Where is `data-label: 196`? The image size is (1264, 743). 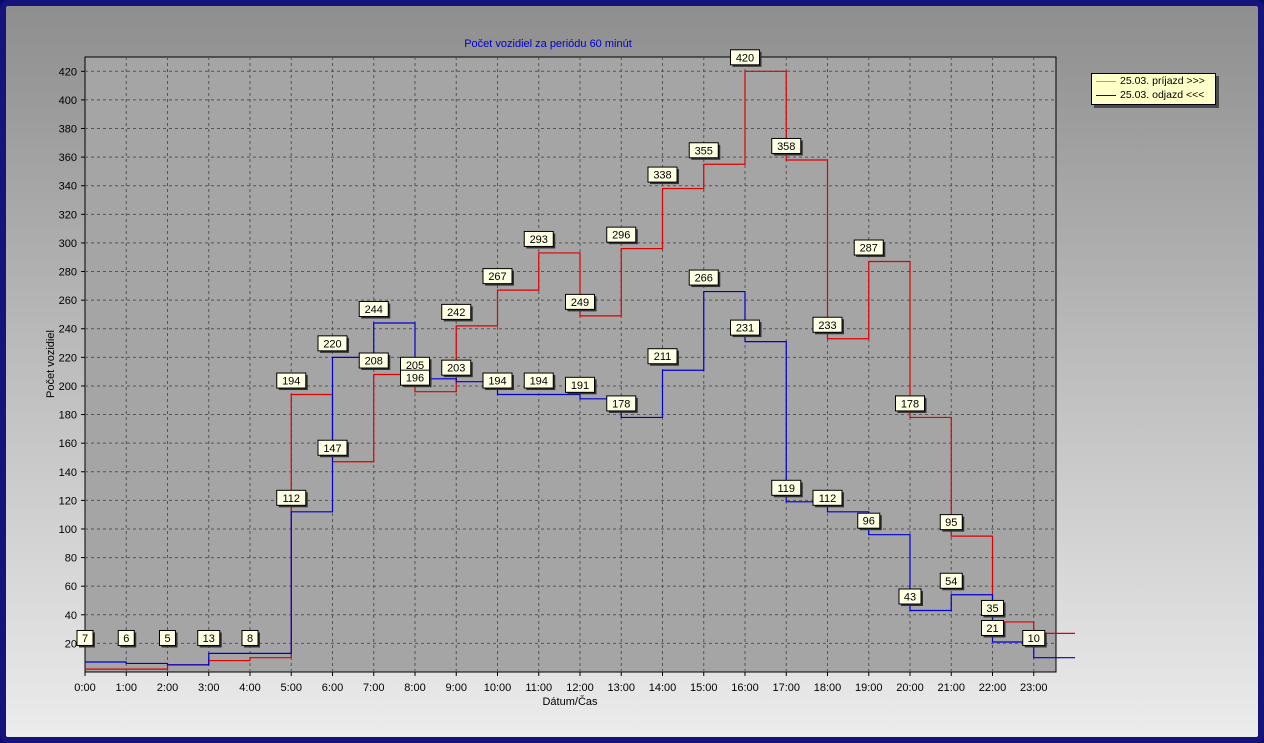
data-label: 196 is located at coordinates (415, 379).